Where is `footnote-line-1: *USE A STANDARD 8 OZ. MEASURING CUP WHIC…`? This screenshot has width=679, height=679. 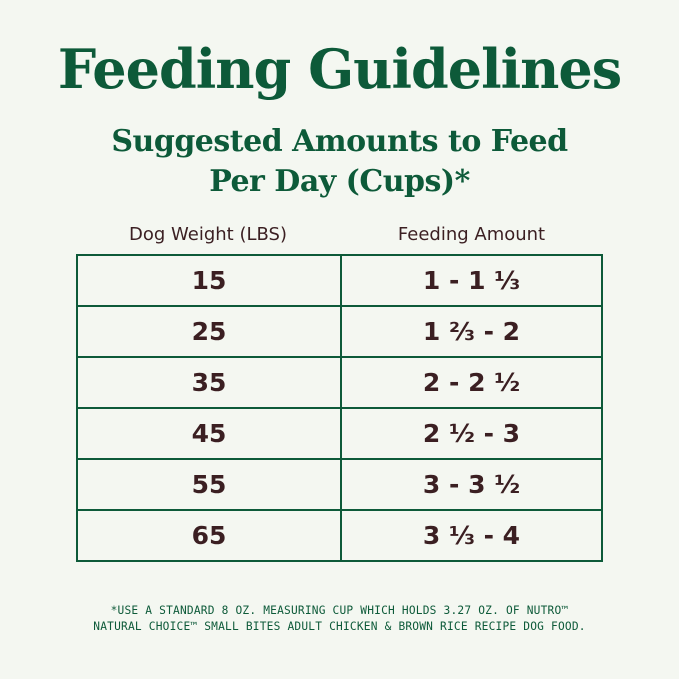
footnote-line-1: *USE A STANDARD 8 OZ. MEASURING CUP WHIC… is located at coordinates (339, 610).